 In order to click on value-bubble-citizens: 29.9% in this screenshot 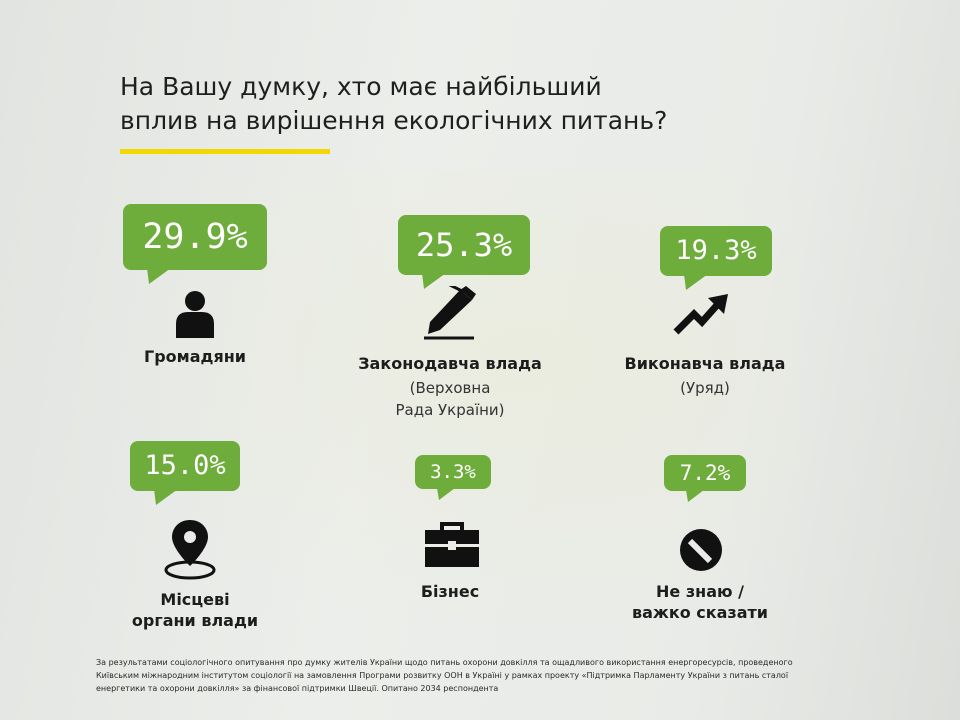, I will do `click(195, 244)`.